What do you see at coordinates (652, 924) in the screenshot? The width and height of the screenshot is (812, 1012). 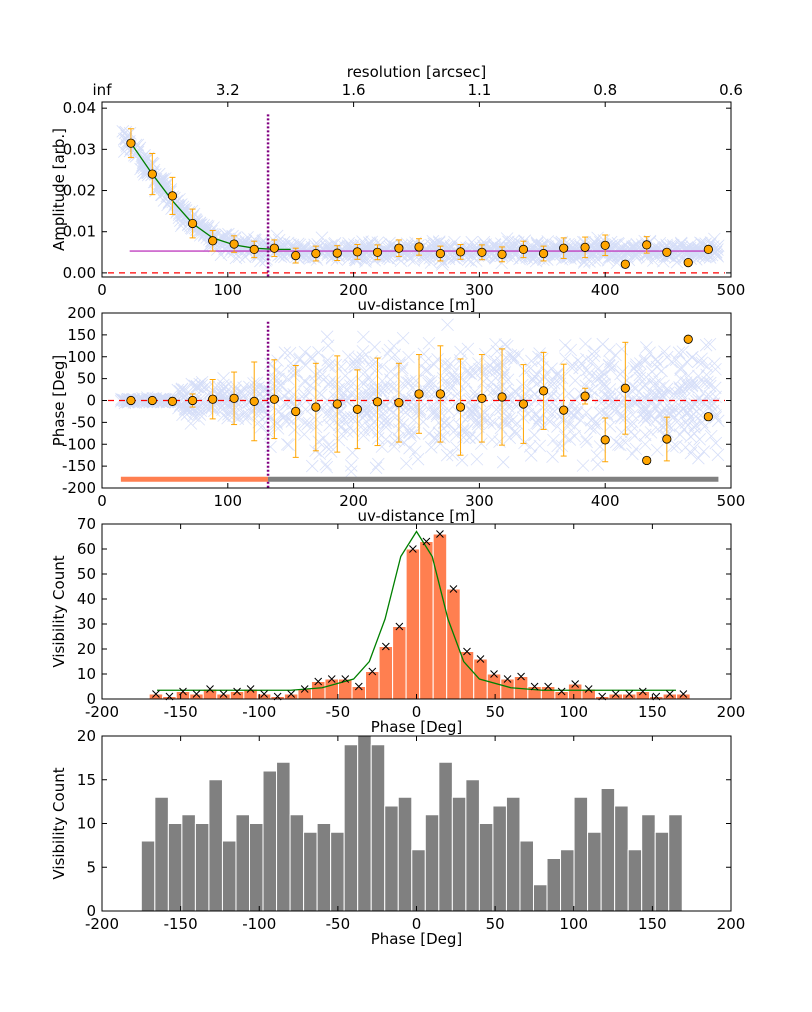 I see `x-tick-label: 150` at bounding box center [652, 924].